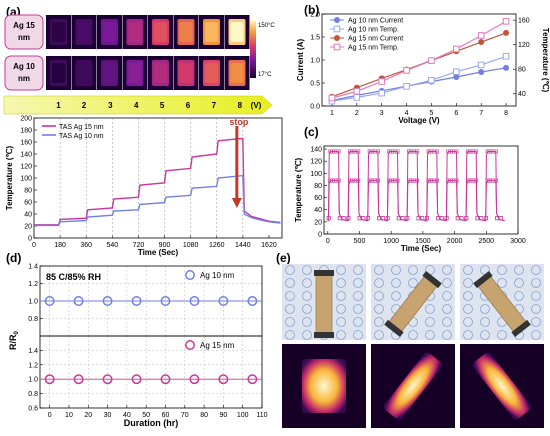 This screenshot has height=436, width=550. What do you see at coordinates (127, 415) in the screenshot?
I see `x-tick-label: 40` at bounding box center [127, 415].